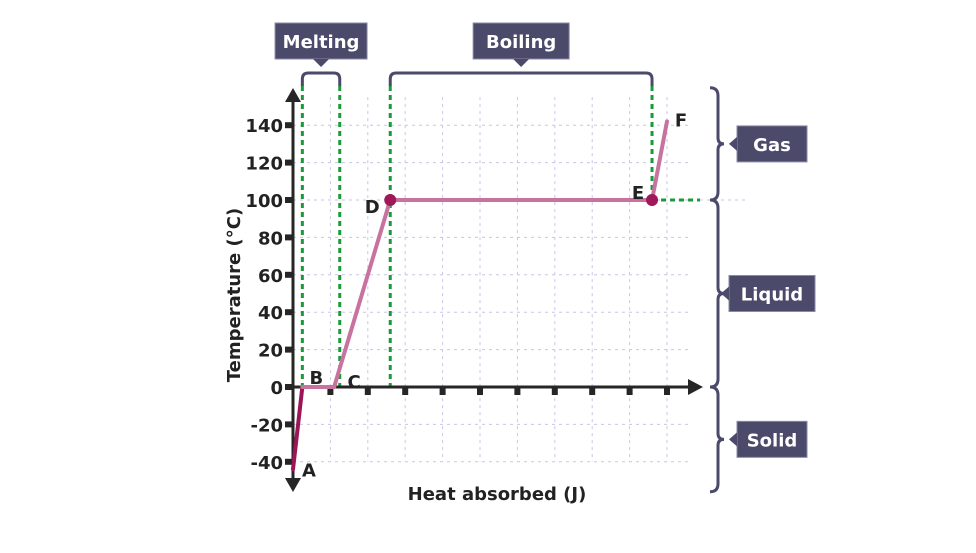  Describe the element at coordinates (725, 293) in the screenshot. I see `tag-liquid-pointer` at that location.